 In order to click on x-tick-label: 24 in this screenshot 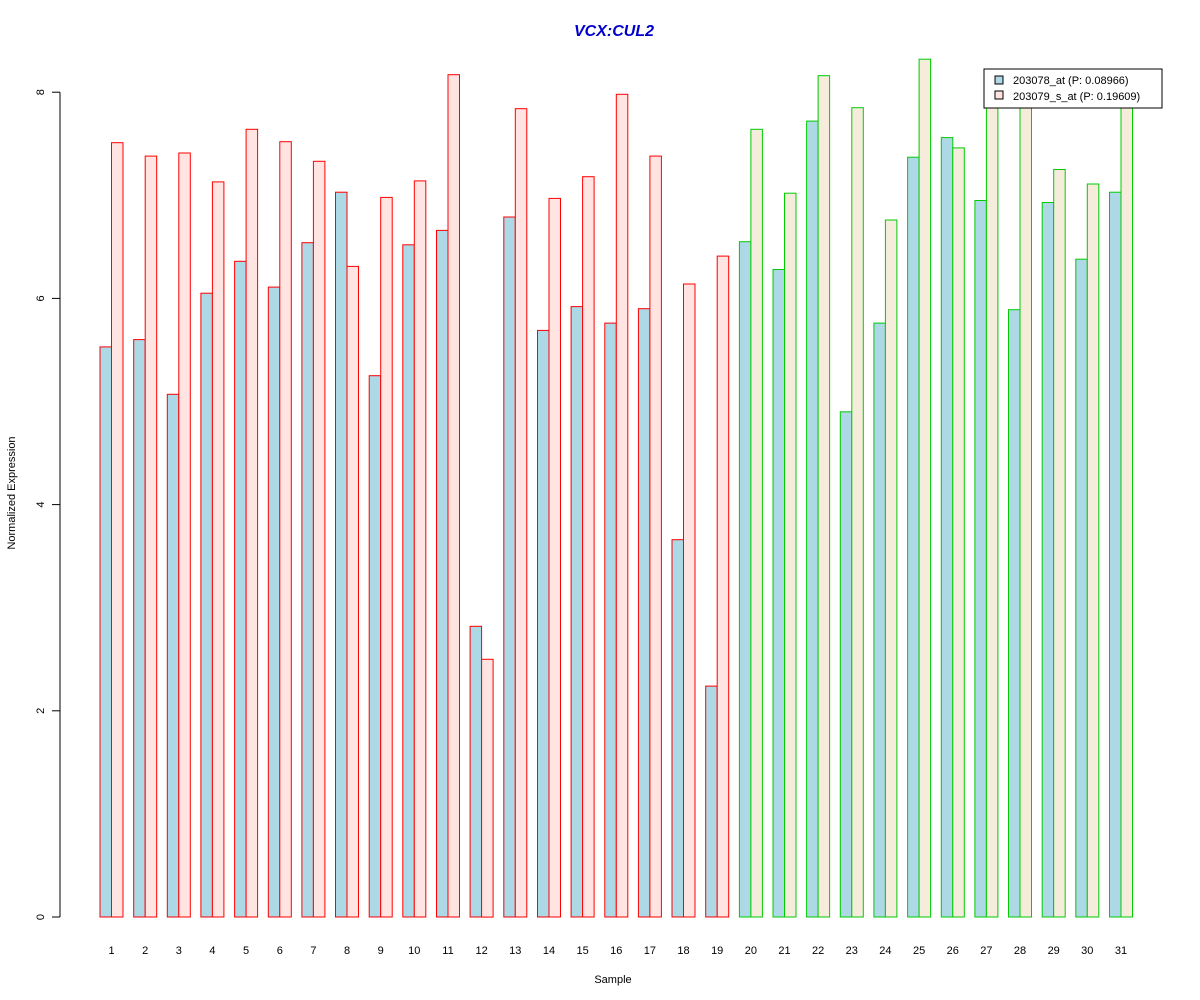, I will do `click(885, 951)`.